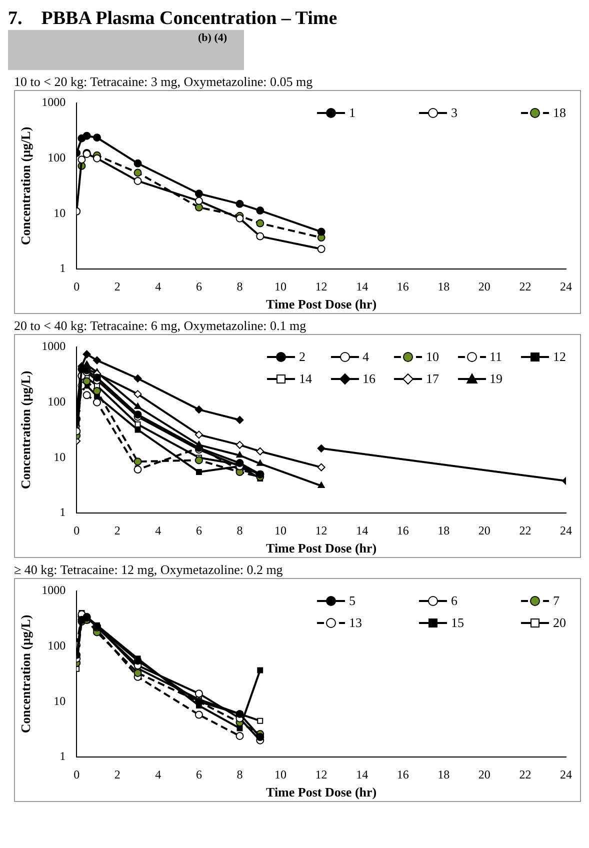 The image size is (589, 848). I want to click on legend-label: 3, so click(454, 113).